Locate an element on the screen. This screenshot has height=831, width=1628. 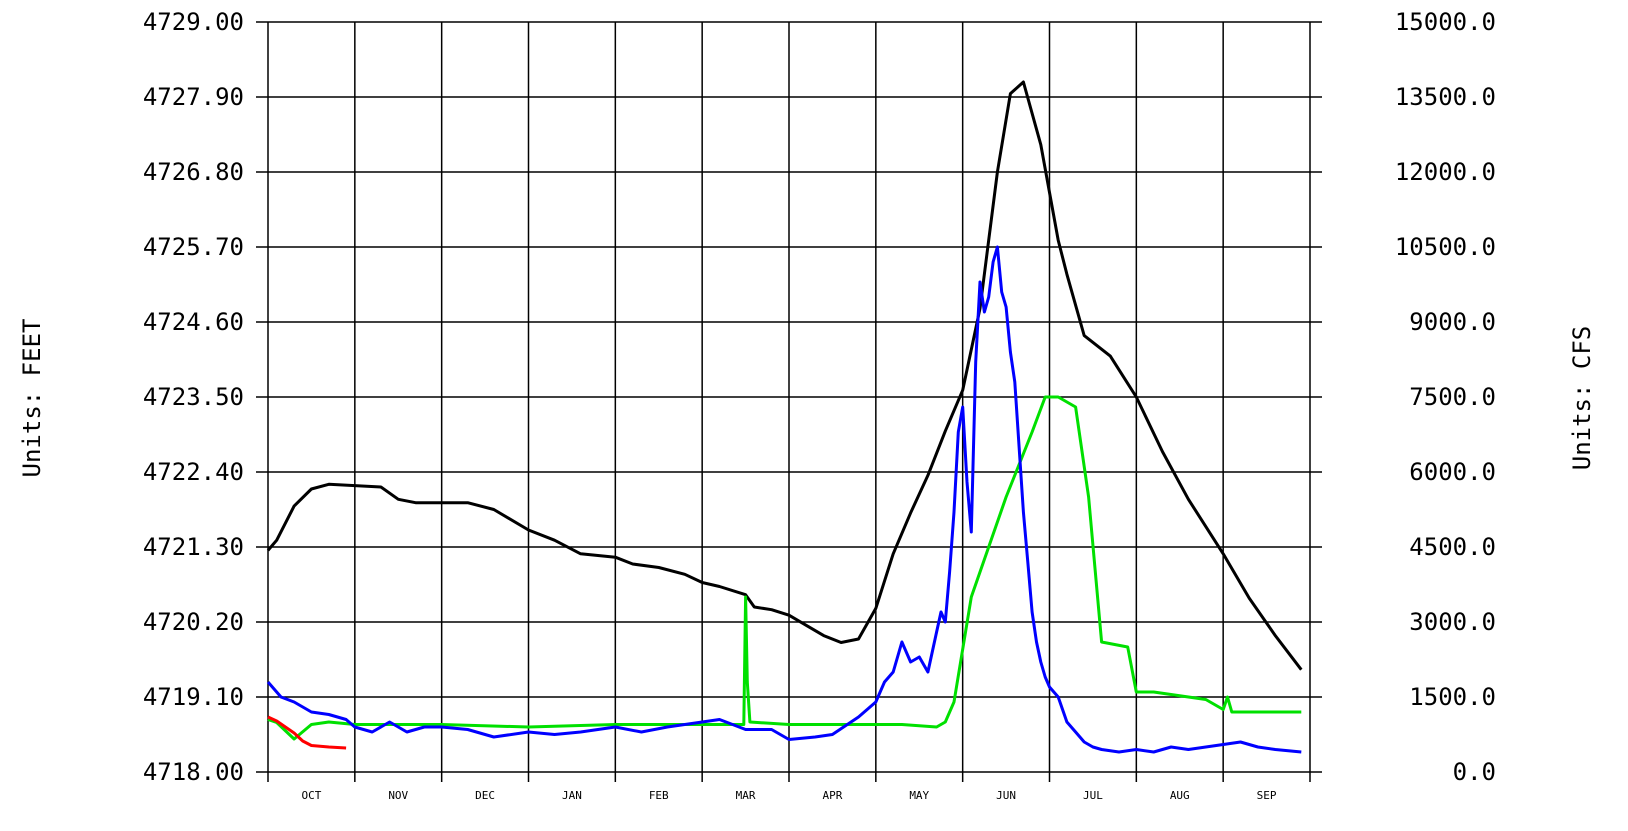
y-left-tick-label: 4727.90 is located at coordinates (193, 97).